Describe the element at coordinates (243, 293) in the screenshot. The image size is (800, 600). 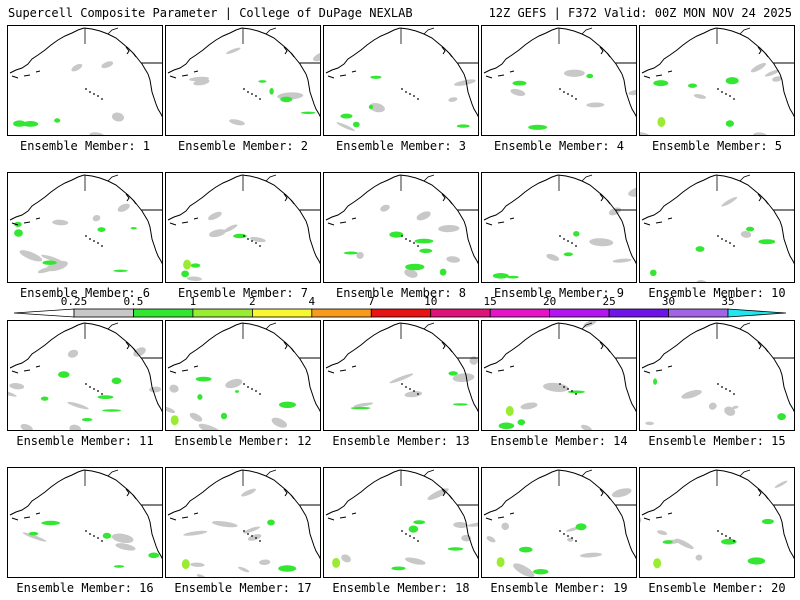
I see `ensemble-member-label: Ensemble Member: 7` at that location.